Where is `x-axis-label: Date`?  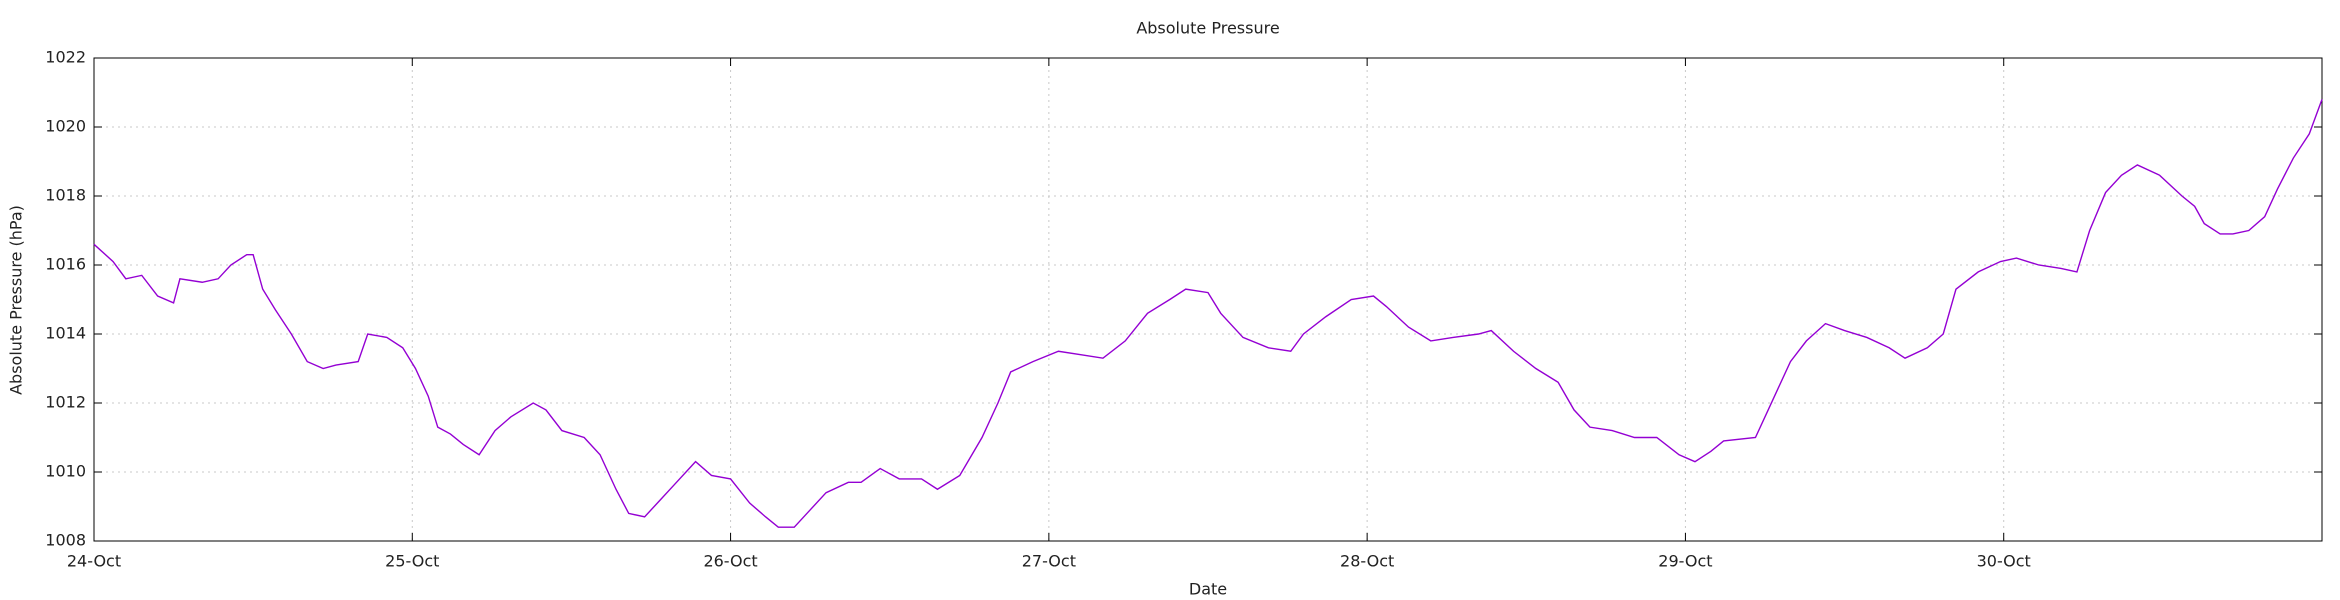 x-axis-label: Date is located at coordinates (1208, 589).